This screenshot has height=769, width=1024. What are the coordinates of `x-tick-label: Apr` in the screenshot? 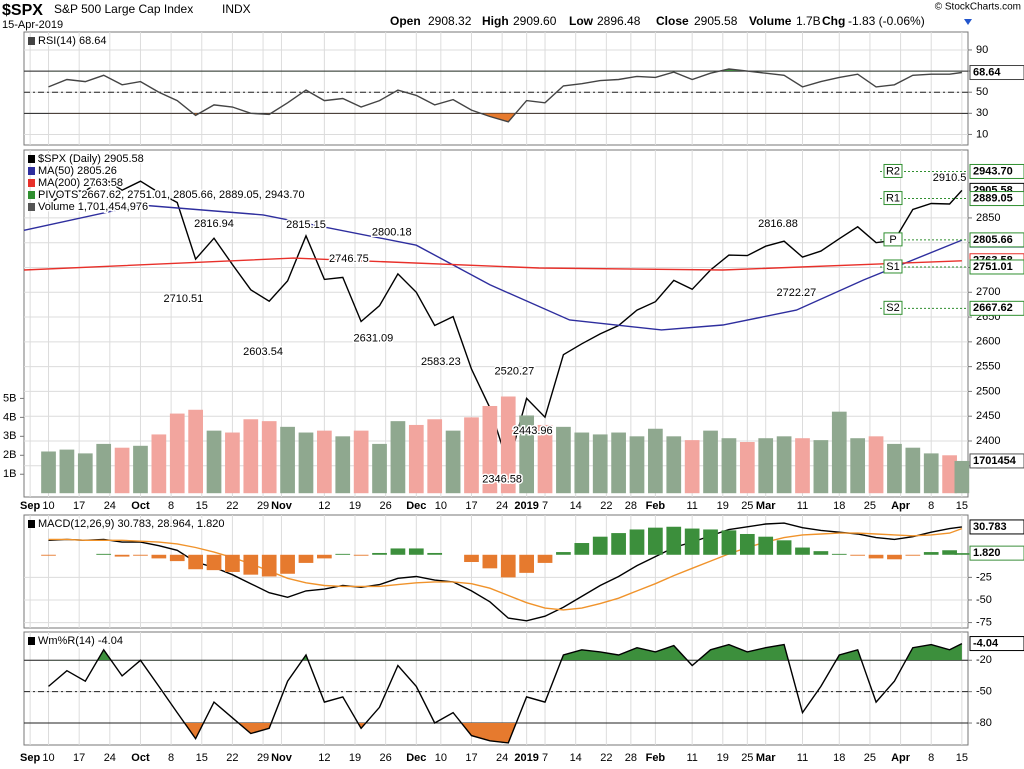 It's located at (901, 506).